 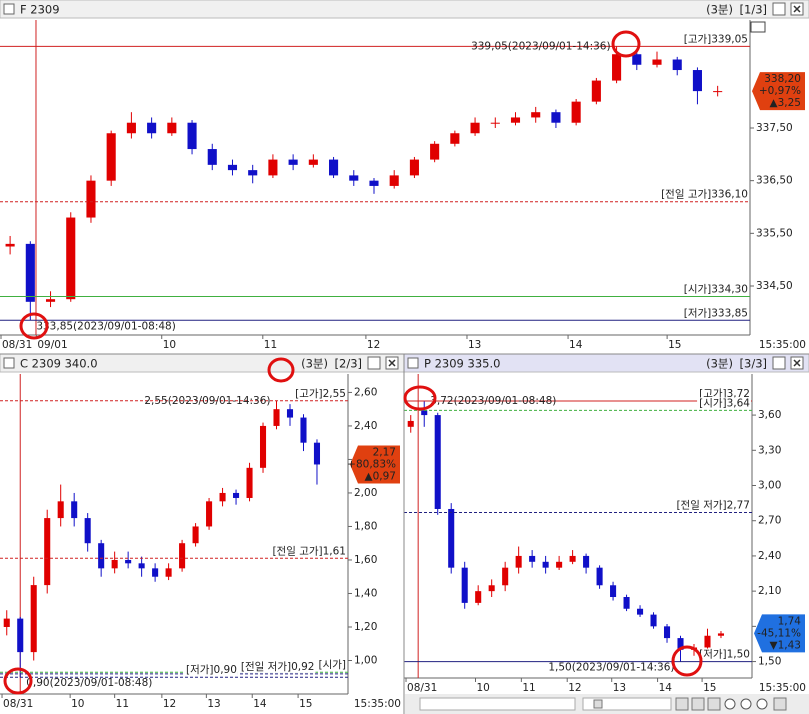 I want to click on panel-page: [3/3], so click(x=753, y=364).